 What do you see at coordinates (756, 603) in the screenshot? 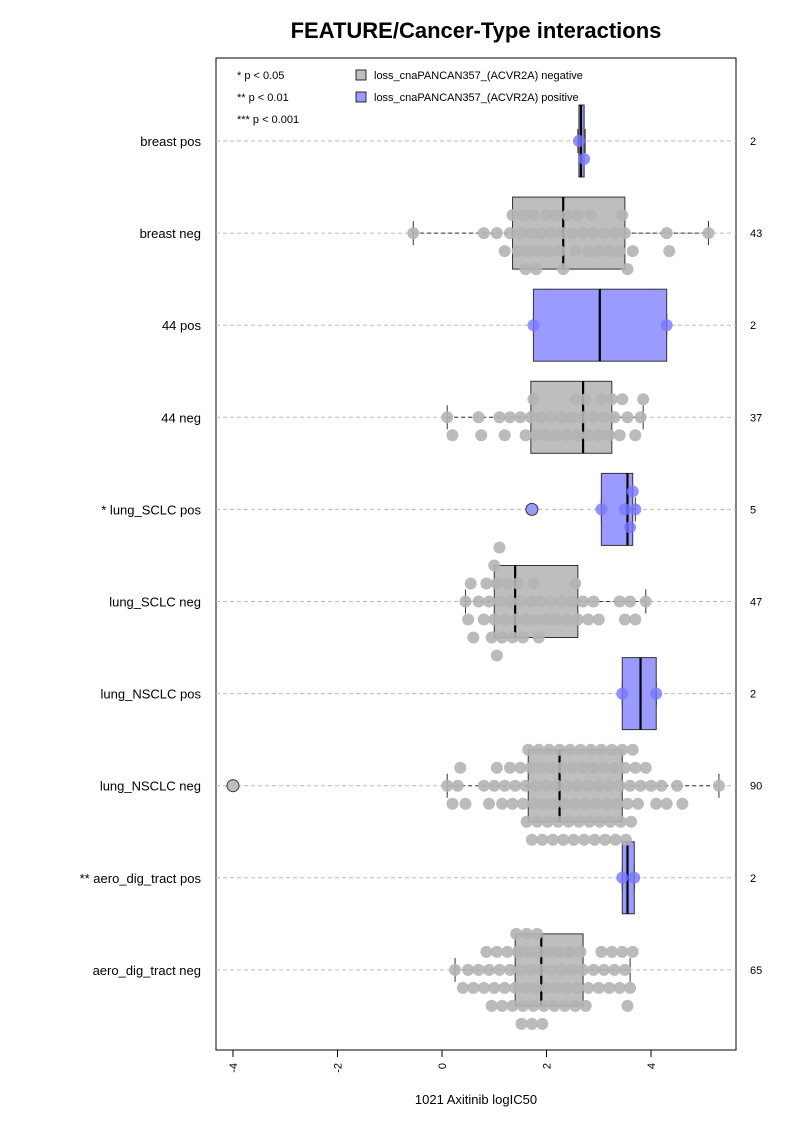
I see `sample-count: 47` at bounding box center [756, 603].